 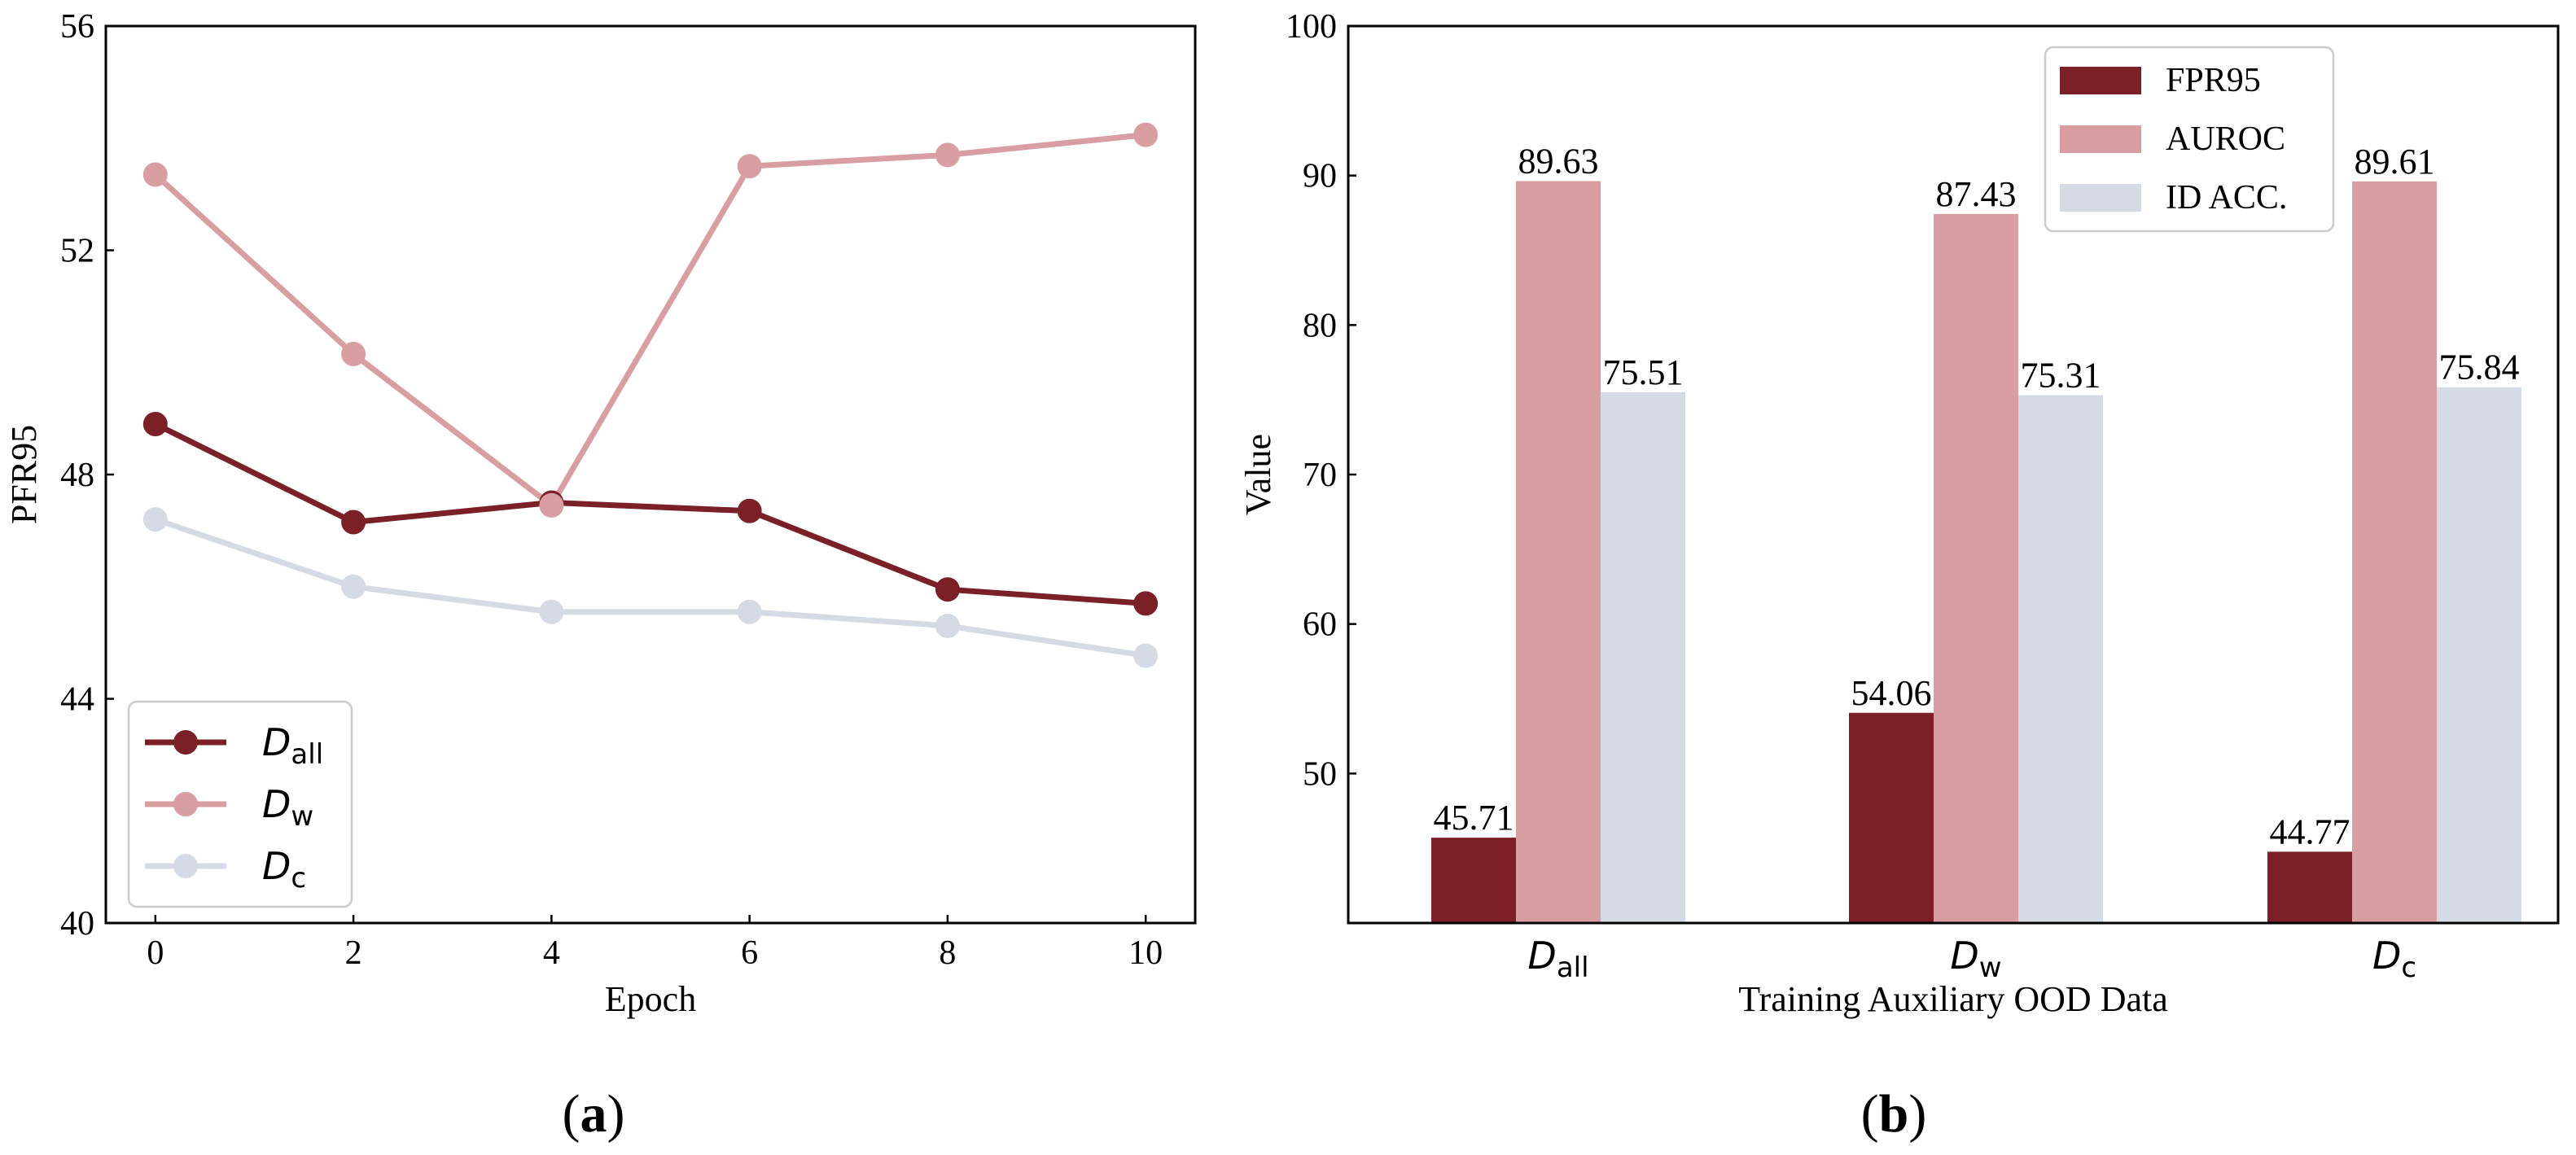 What do you see at coordinates (650, 513) in the screenshot?
I see `series-line-all` at bounding box center [650, 513].